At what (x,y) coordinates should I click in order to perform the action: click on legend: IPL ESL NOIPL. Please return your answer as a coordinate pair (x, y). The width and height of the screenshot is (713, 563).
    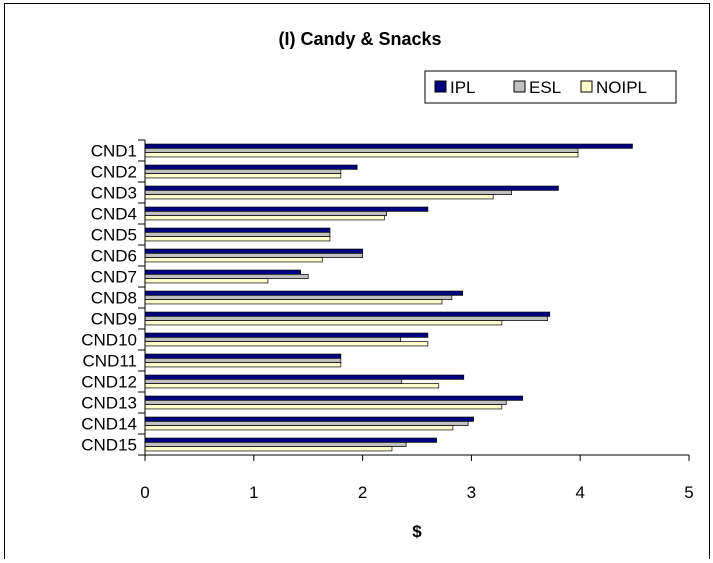
    Looking at the image, I should click on (550, 87).